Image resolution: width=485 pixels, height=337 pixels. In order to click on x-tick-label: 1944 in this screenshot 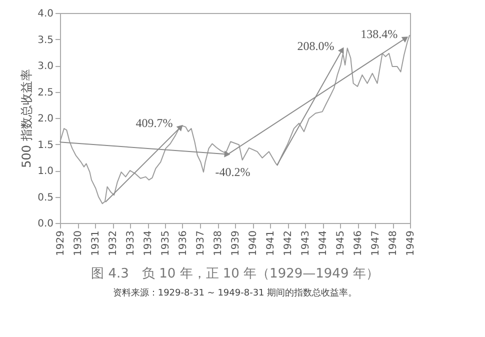, I will do `click(323, 243)`.